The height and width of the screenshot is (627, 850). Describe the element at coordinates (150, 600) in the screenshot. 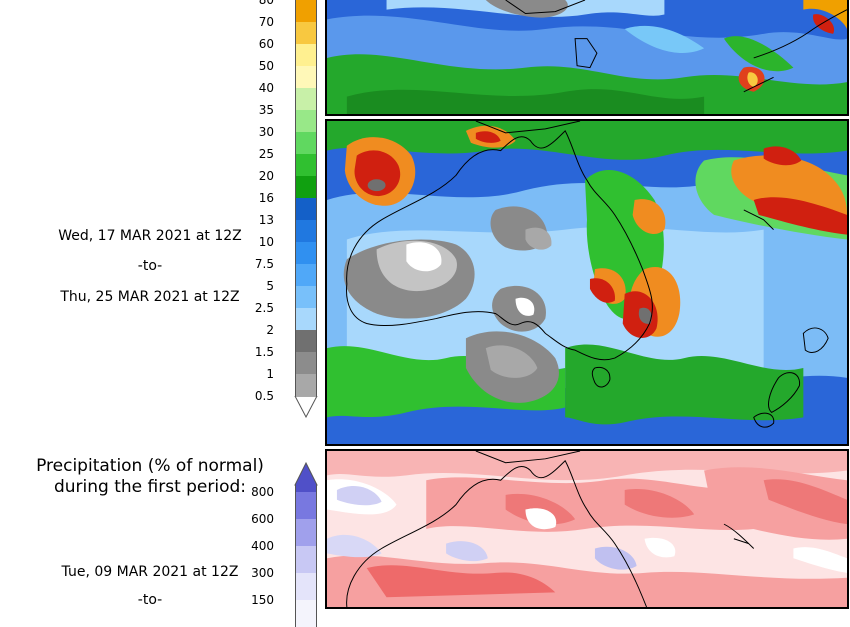

I see `period1-to: -to-` at that location.